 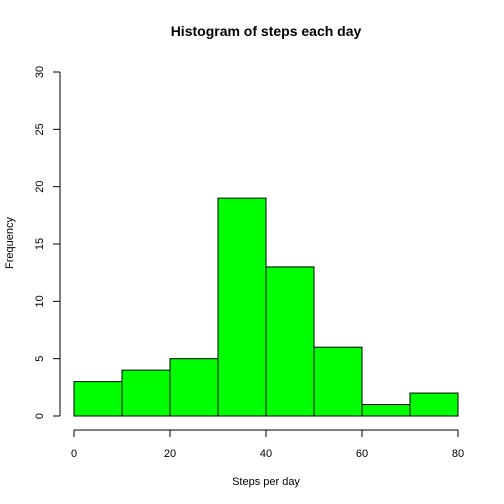 What do you see at coordinates (170, 454) in the screenshot?
I see `x-tick-label: 20` at bounding box center [170, 454].